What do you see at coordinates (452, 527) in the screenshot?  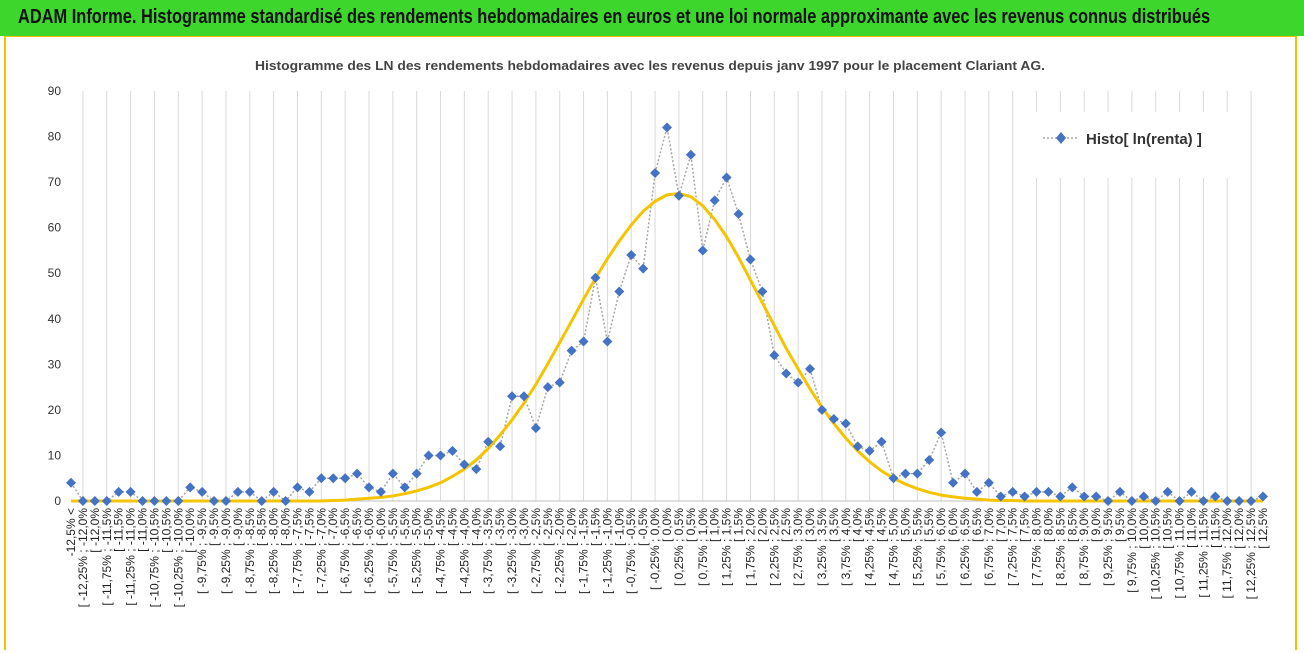 I see `x-tick-label: [ -4,5%` at bounding box center [452, 527].